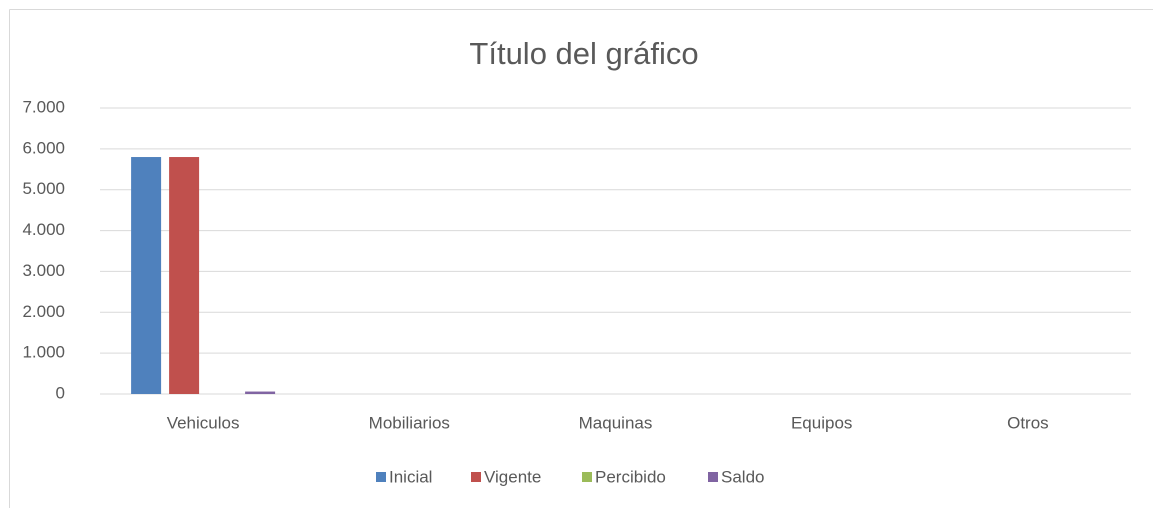  I want to click on legend-label: Saldo, so click(742, 476).